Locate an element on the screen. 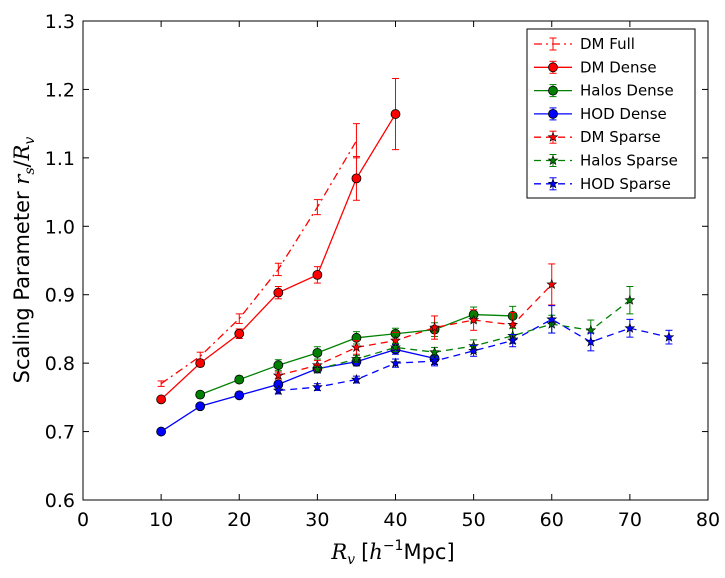 Image resolution: width=725 pixels, height=578 pixels. y-label-R-sub: v is located at coordinates (30, 141).